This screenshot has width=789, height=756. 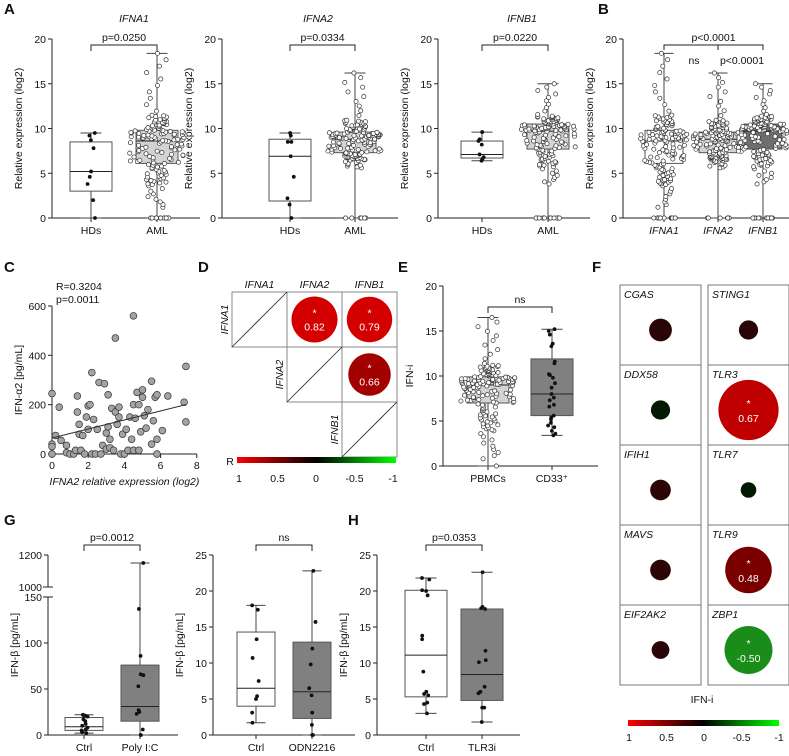 I want to click on y-tick-label: 25, so click(x=365, y=556).